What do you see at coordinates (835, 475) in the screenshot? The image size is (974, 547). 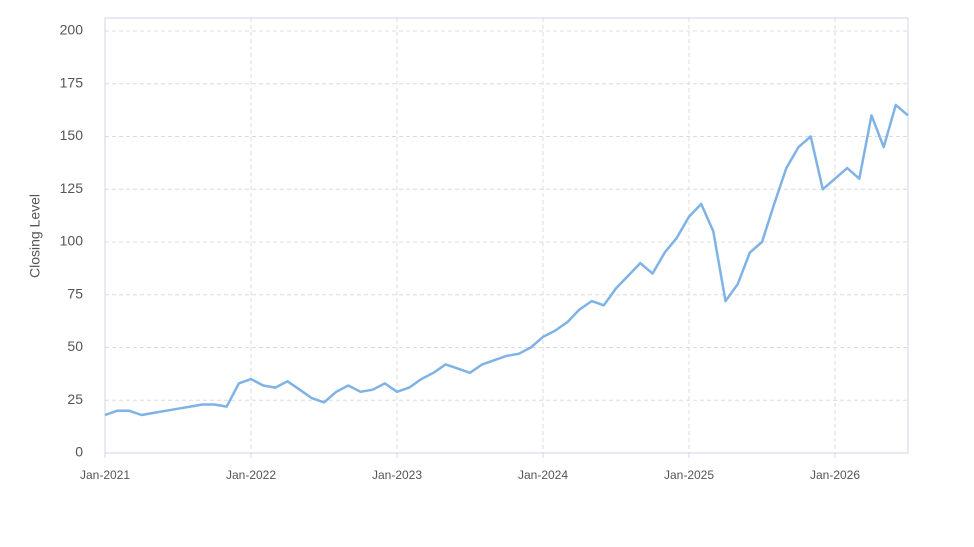 I see `x-tick-label: Jan-2026` at bounding box center [835, 475].